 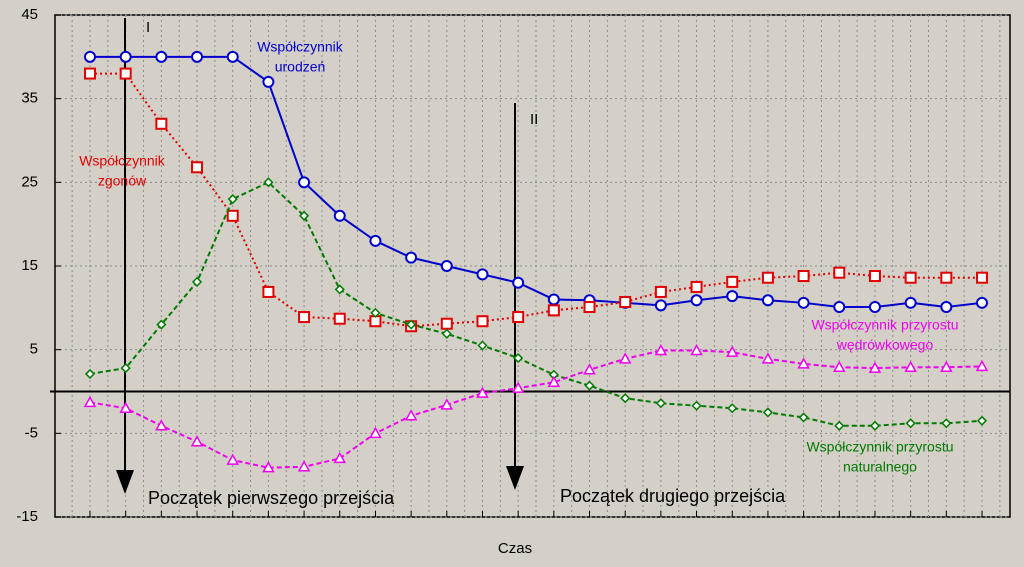 I want to click on annotation: Początek pierwszego przejścia, so click(x=271, y=498).